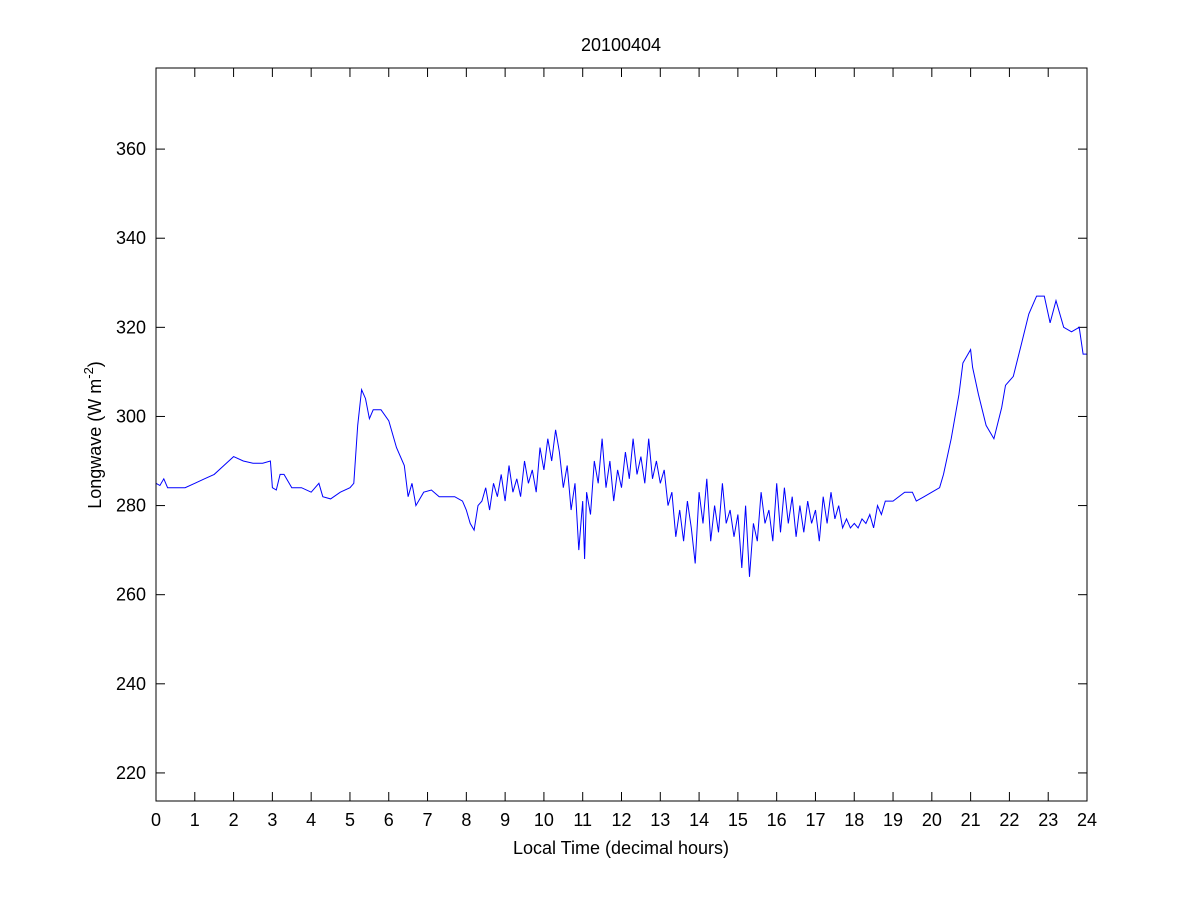  I want to click on y-tick-label: 320, so click(131, 327).